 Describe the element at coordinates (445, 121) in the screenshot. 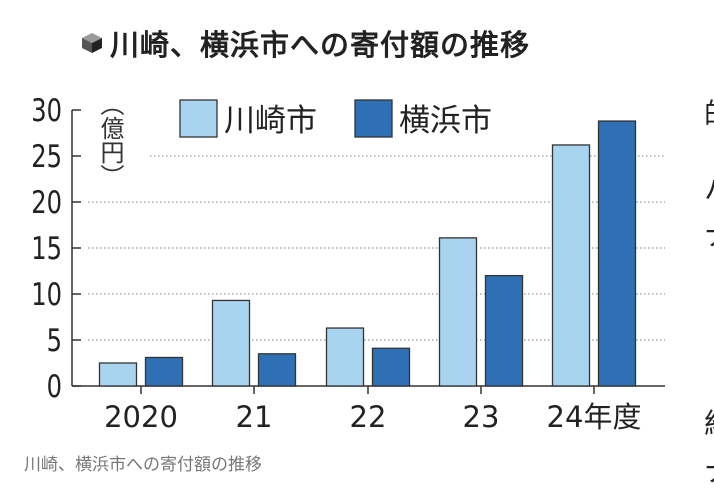

I see `legend-label: 横浜市` at that location.